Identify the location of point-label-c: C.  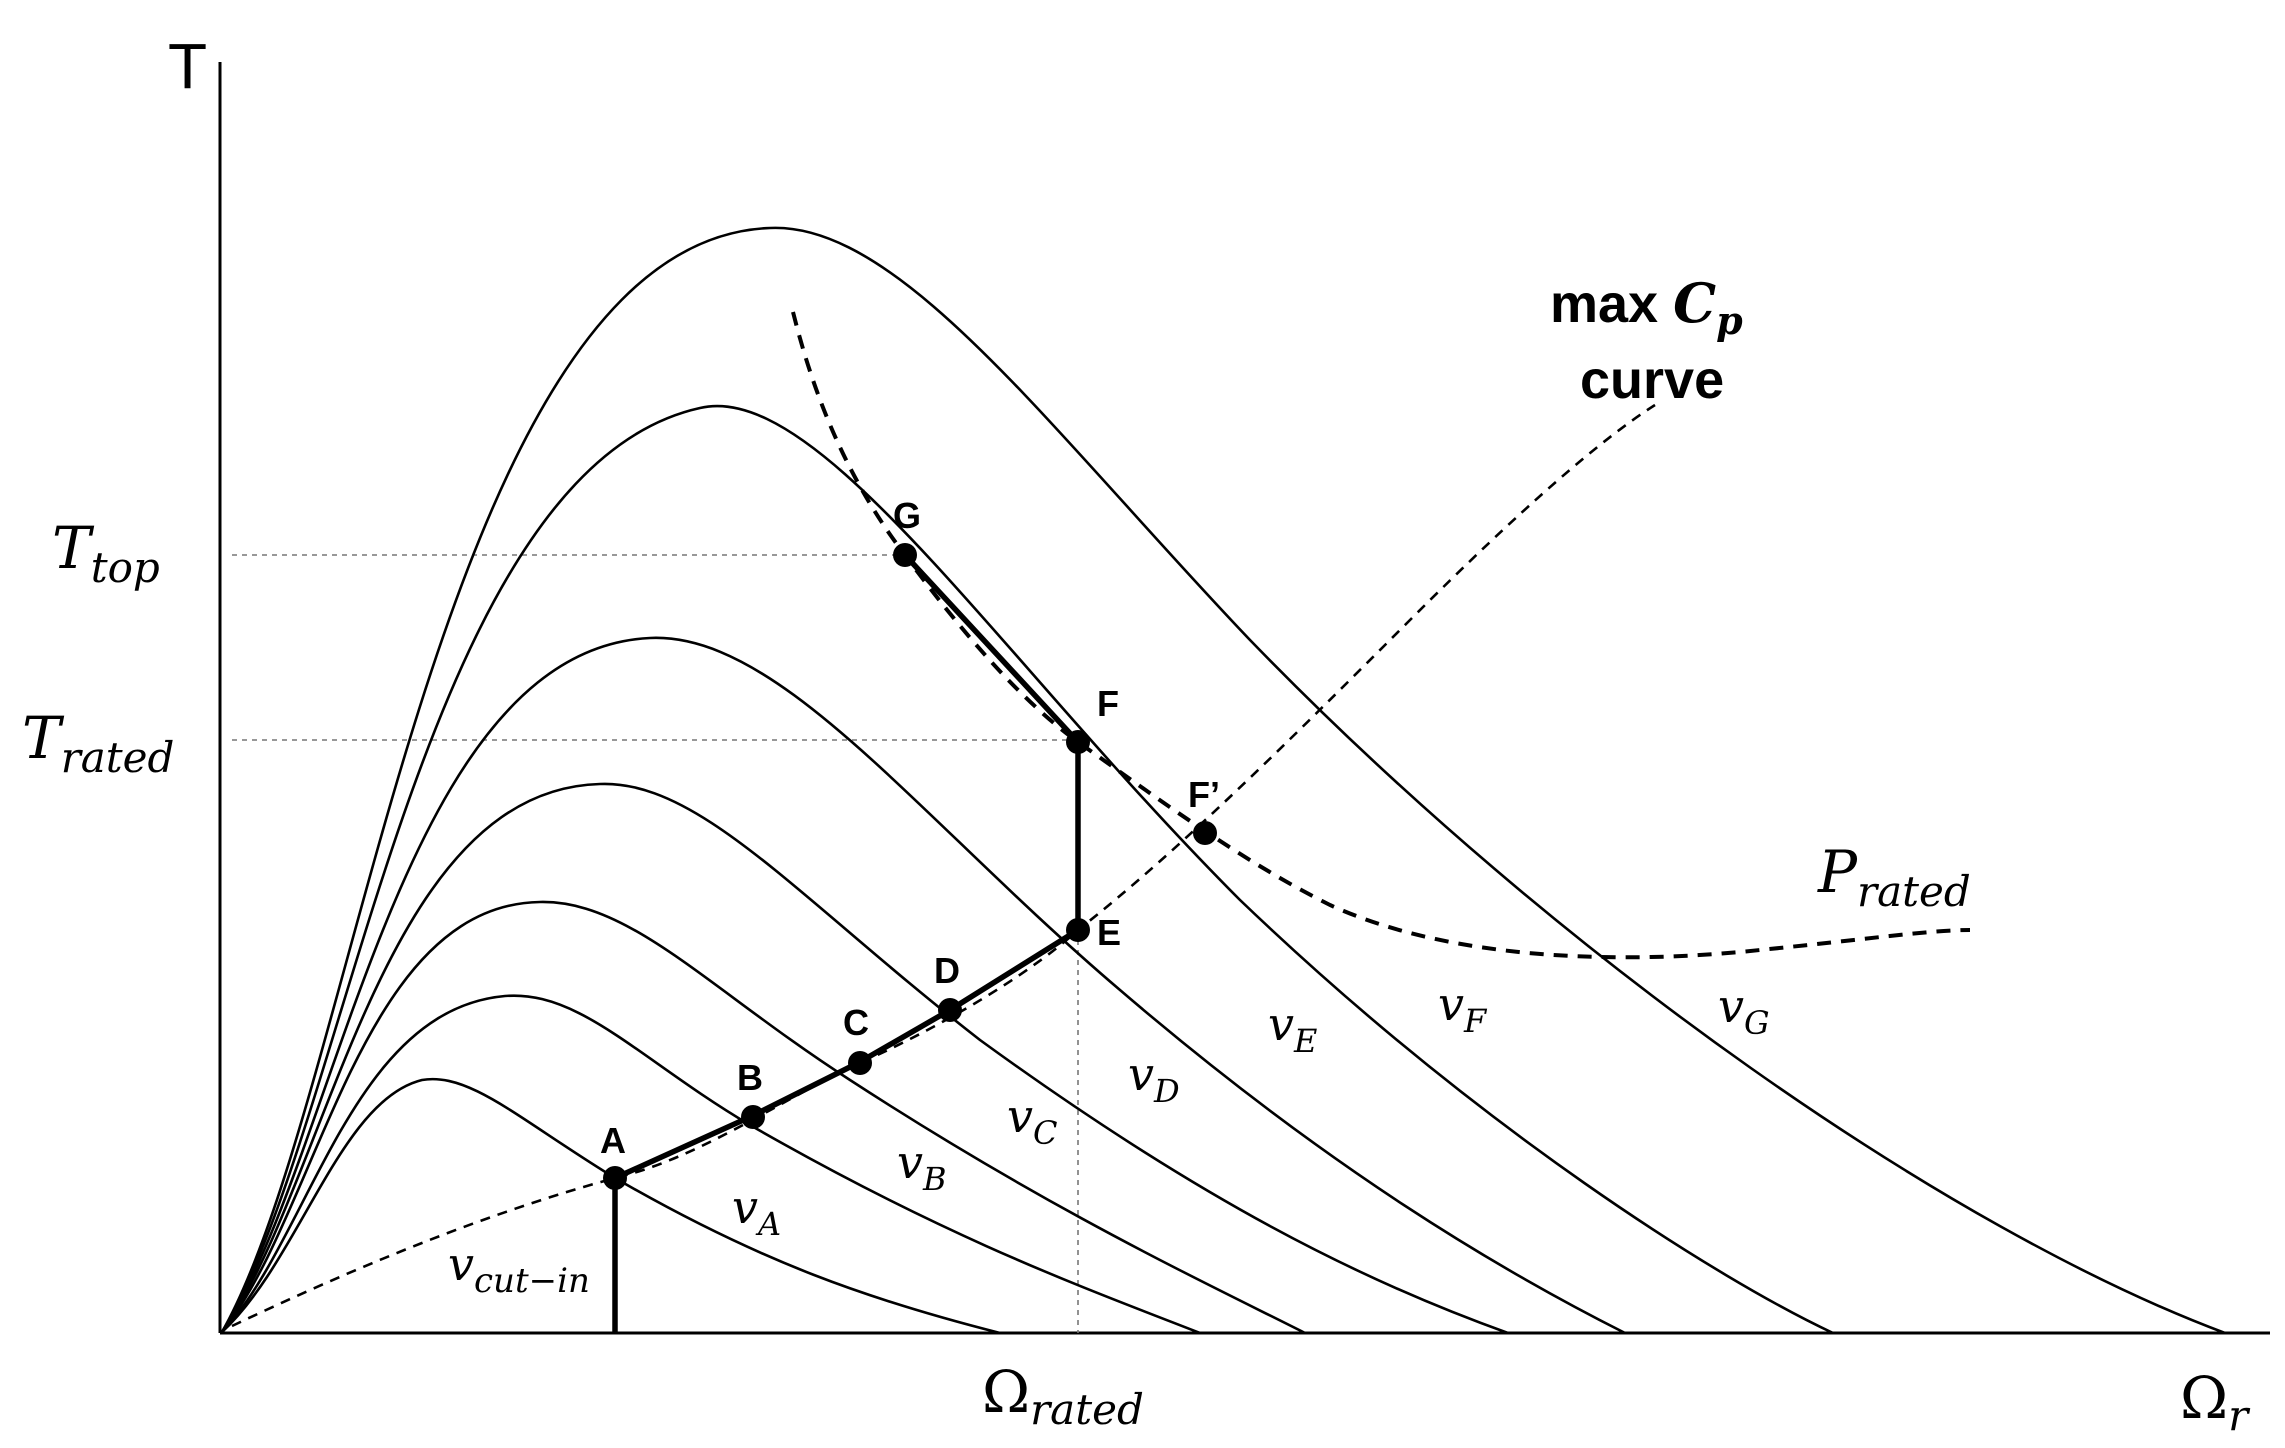
(856, 1022).